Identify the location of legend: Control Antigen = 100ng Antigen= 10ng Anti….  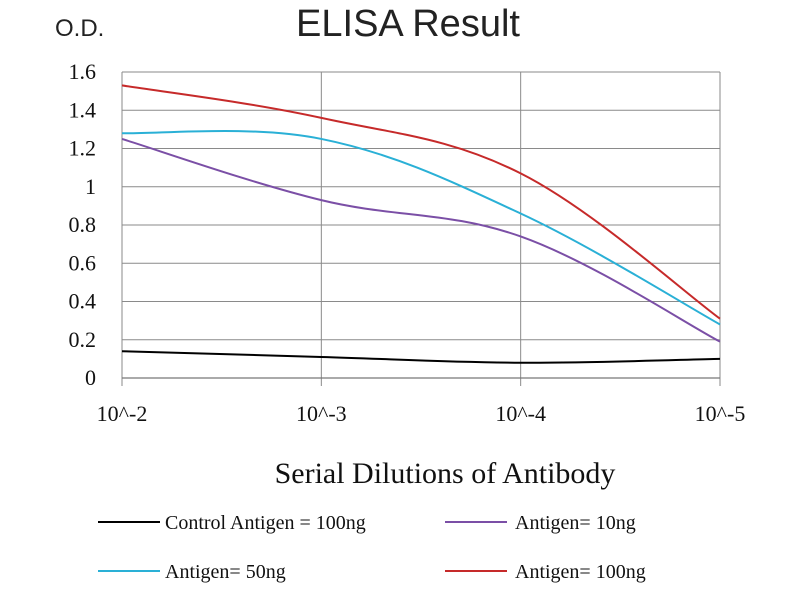
(372, 547).